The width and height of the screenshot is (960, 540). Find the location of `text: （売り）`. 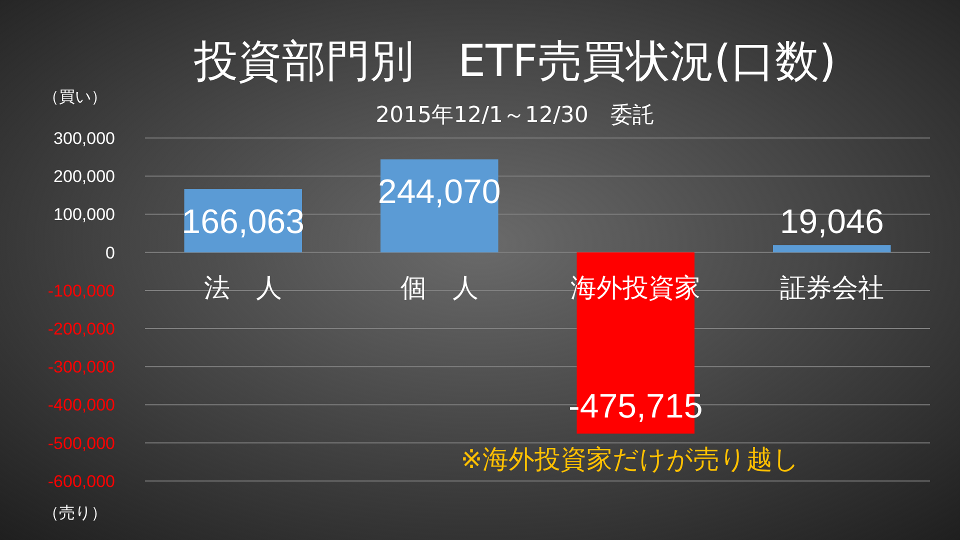

text: （売り） is located at coordinates (75, 512).